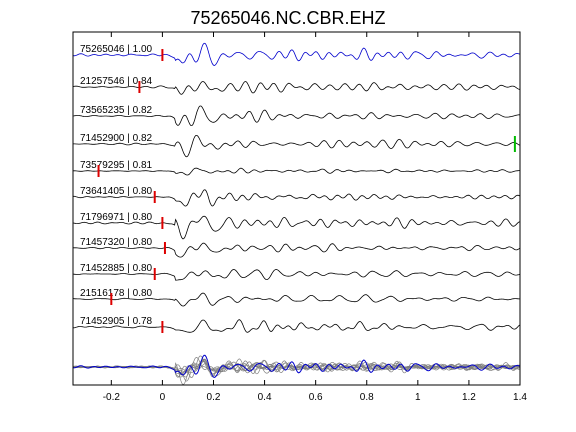 The width and height of the screenshot is (576, 432). Describe the element at coordinates (214, 397) in the screenshot. I see `x-tick-label-2: 0.2` at that location.